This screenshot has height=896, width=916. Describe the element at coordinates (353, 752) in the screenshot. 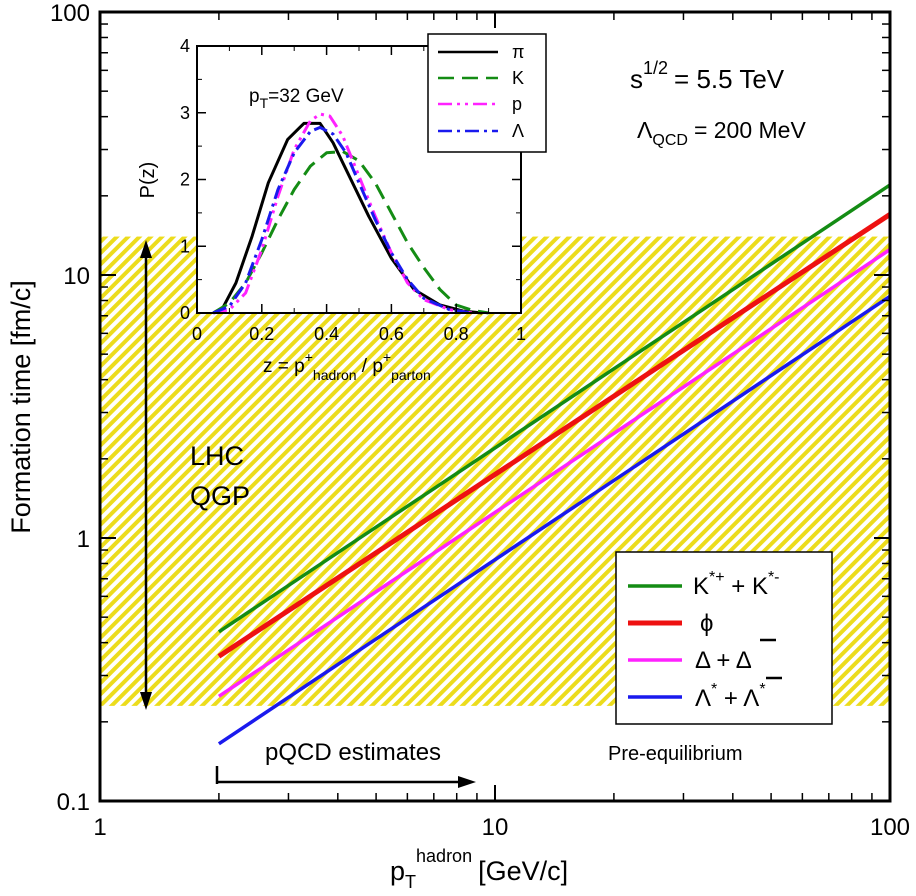

I see `pqcd-label: pQCD estimates` at that location.